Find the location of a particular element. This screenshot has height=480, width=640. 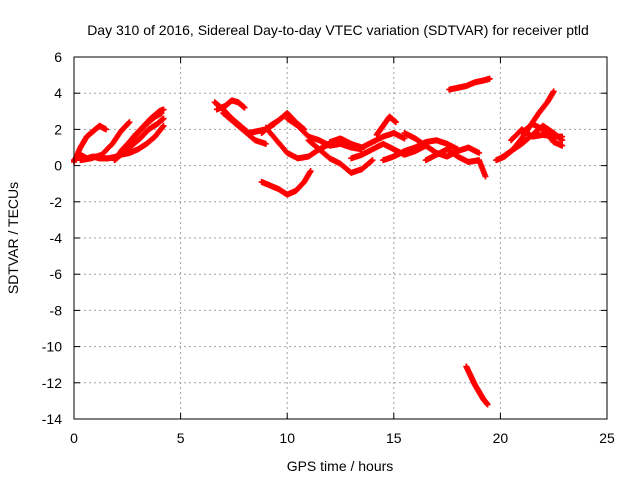

y-tick-label: 0 is located at coordinates (58, 166).